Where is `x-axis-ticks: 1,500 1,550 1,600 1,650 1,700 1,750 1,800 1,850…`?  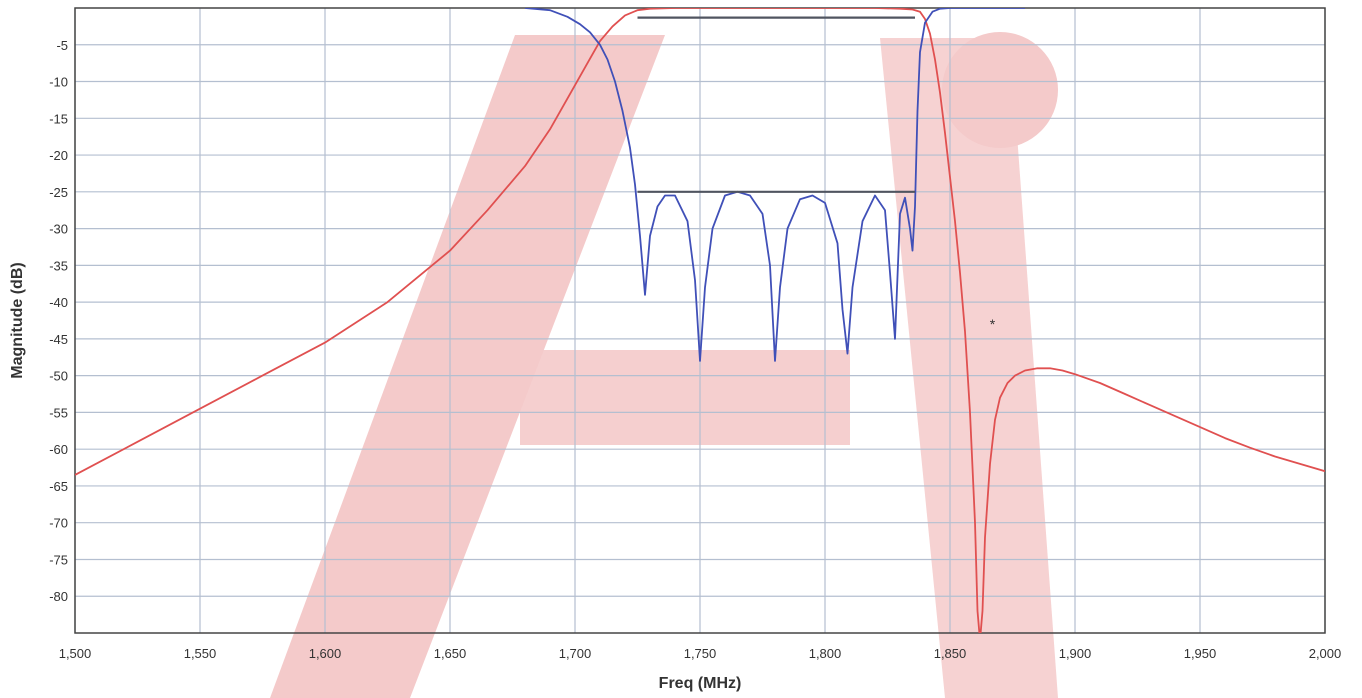
x-axis-ticks: 1,500 1,550 1,600 1,650 1,700 1,750 1,800 1,850… is located at coordinates (700, 653).